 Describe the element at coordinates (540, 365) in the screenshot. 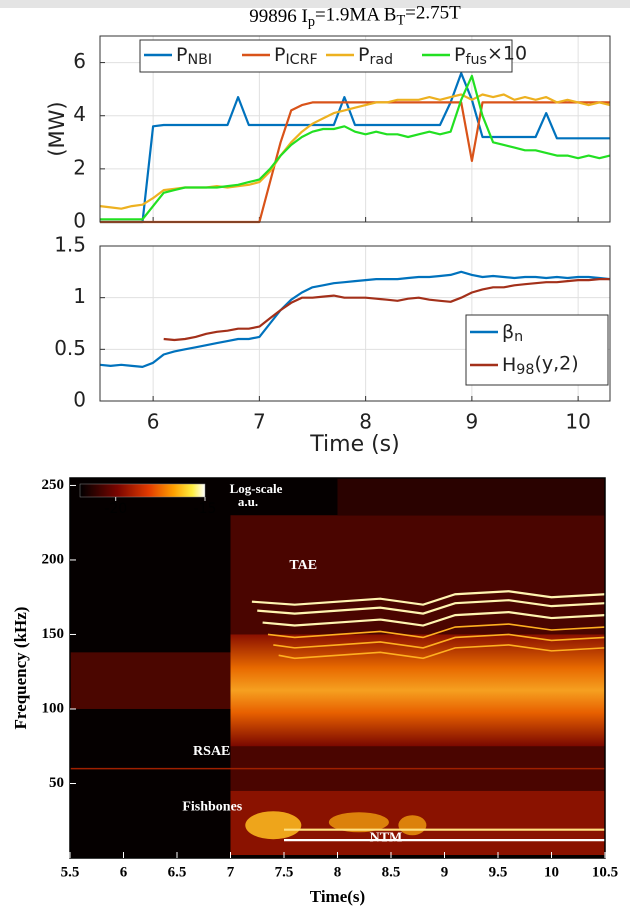

I see `legend-label: H98(y,2)` at that location.